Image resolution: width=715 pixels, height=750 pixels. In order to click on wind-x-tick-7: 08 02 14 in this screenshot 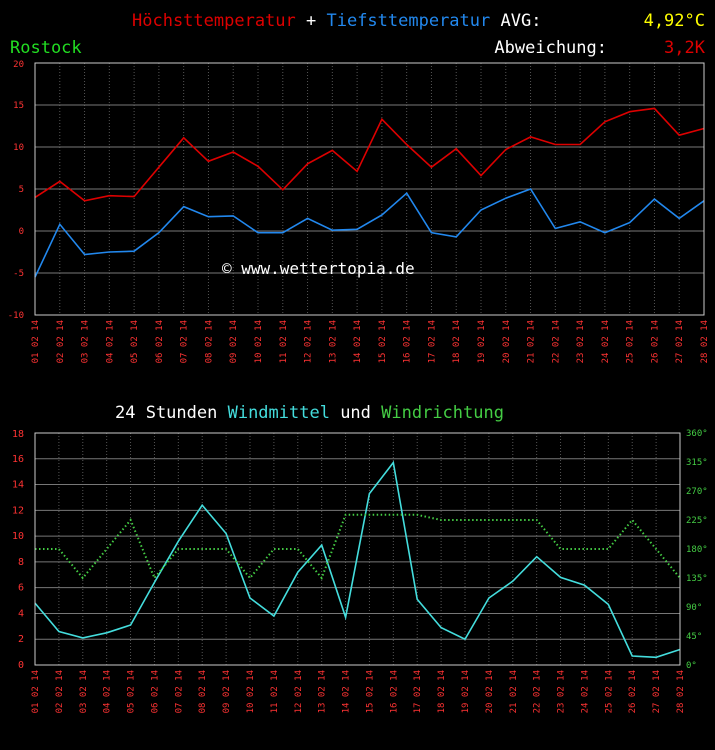, I will do `click(203, 691)`.